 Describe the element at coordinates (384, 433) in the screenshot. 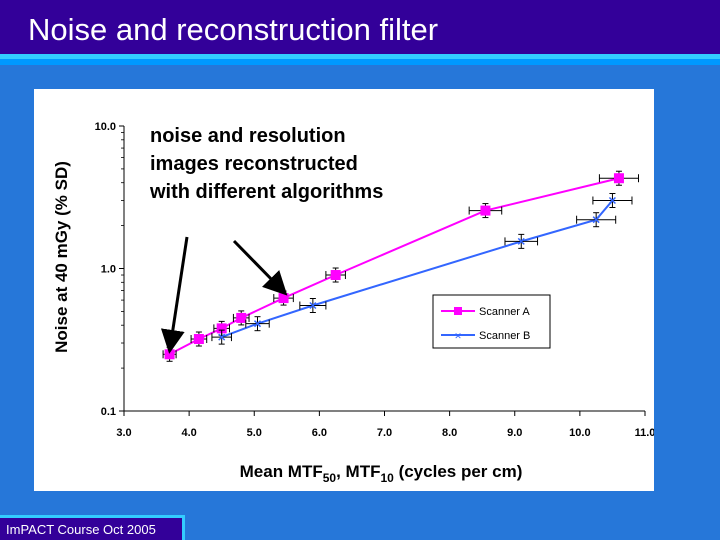

I see `x-tick-label: 7.0` at that location.